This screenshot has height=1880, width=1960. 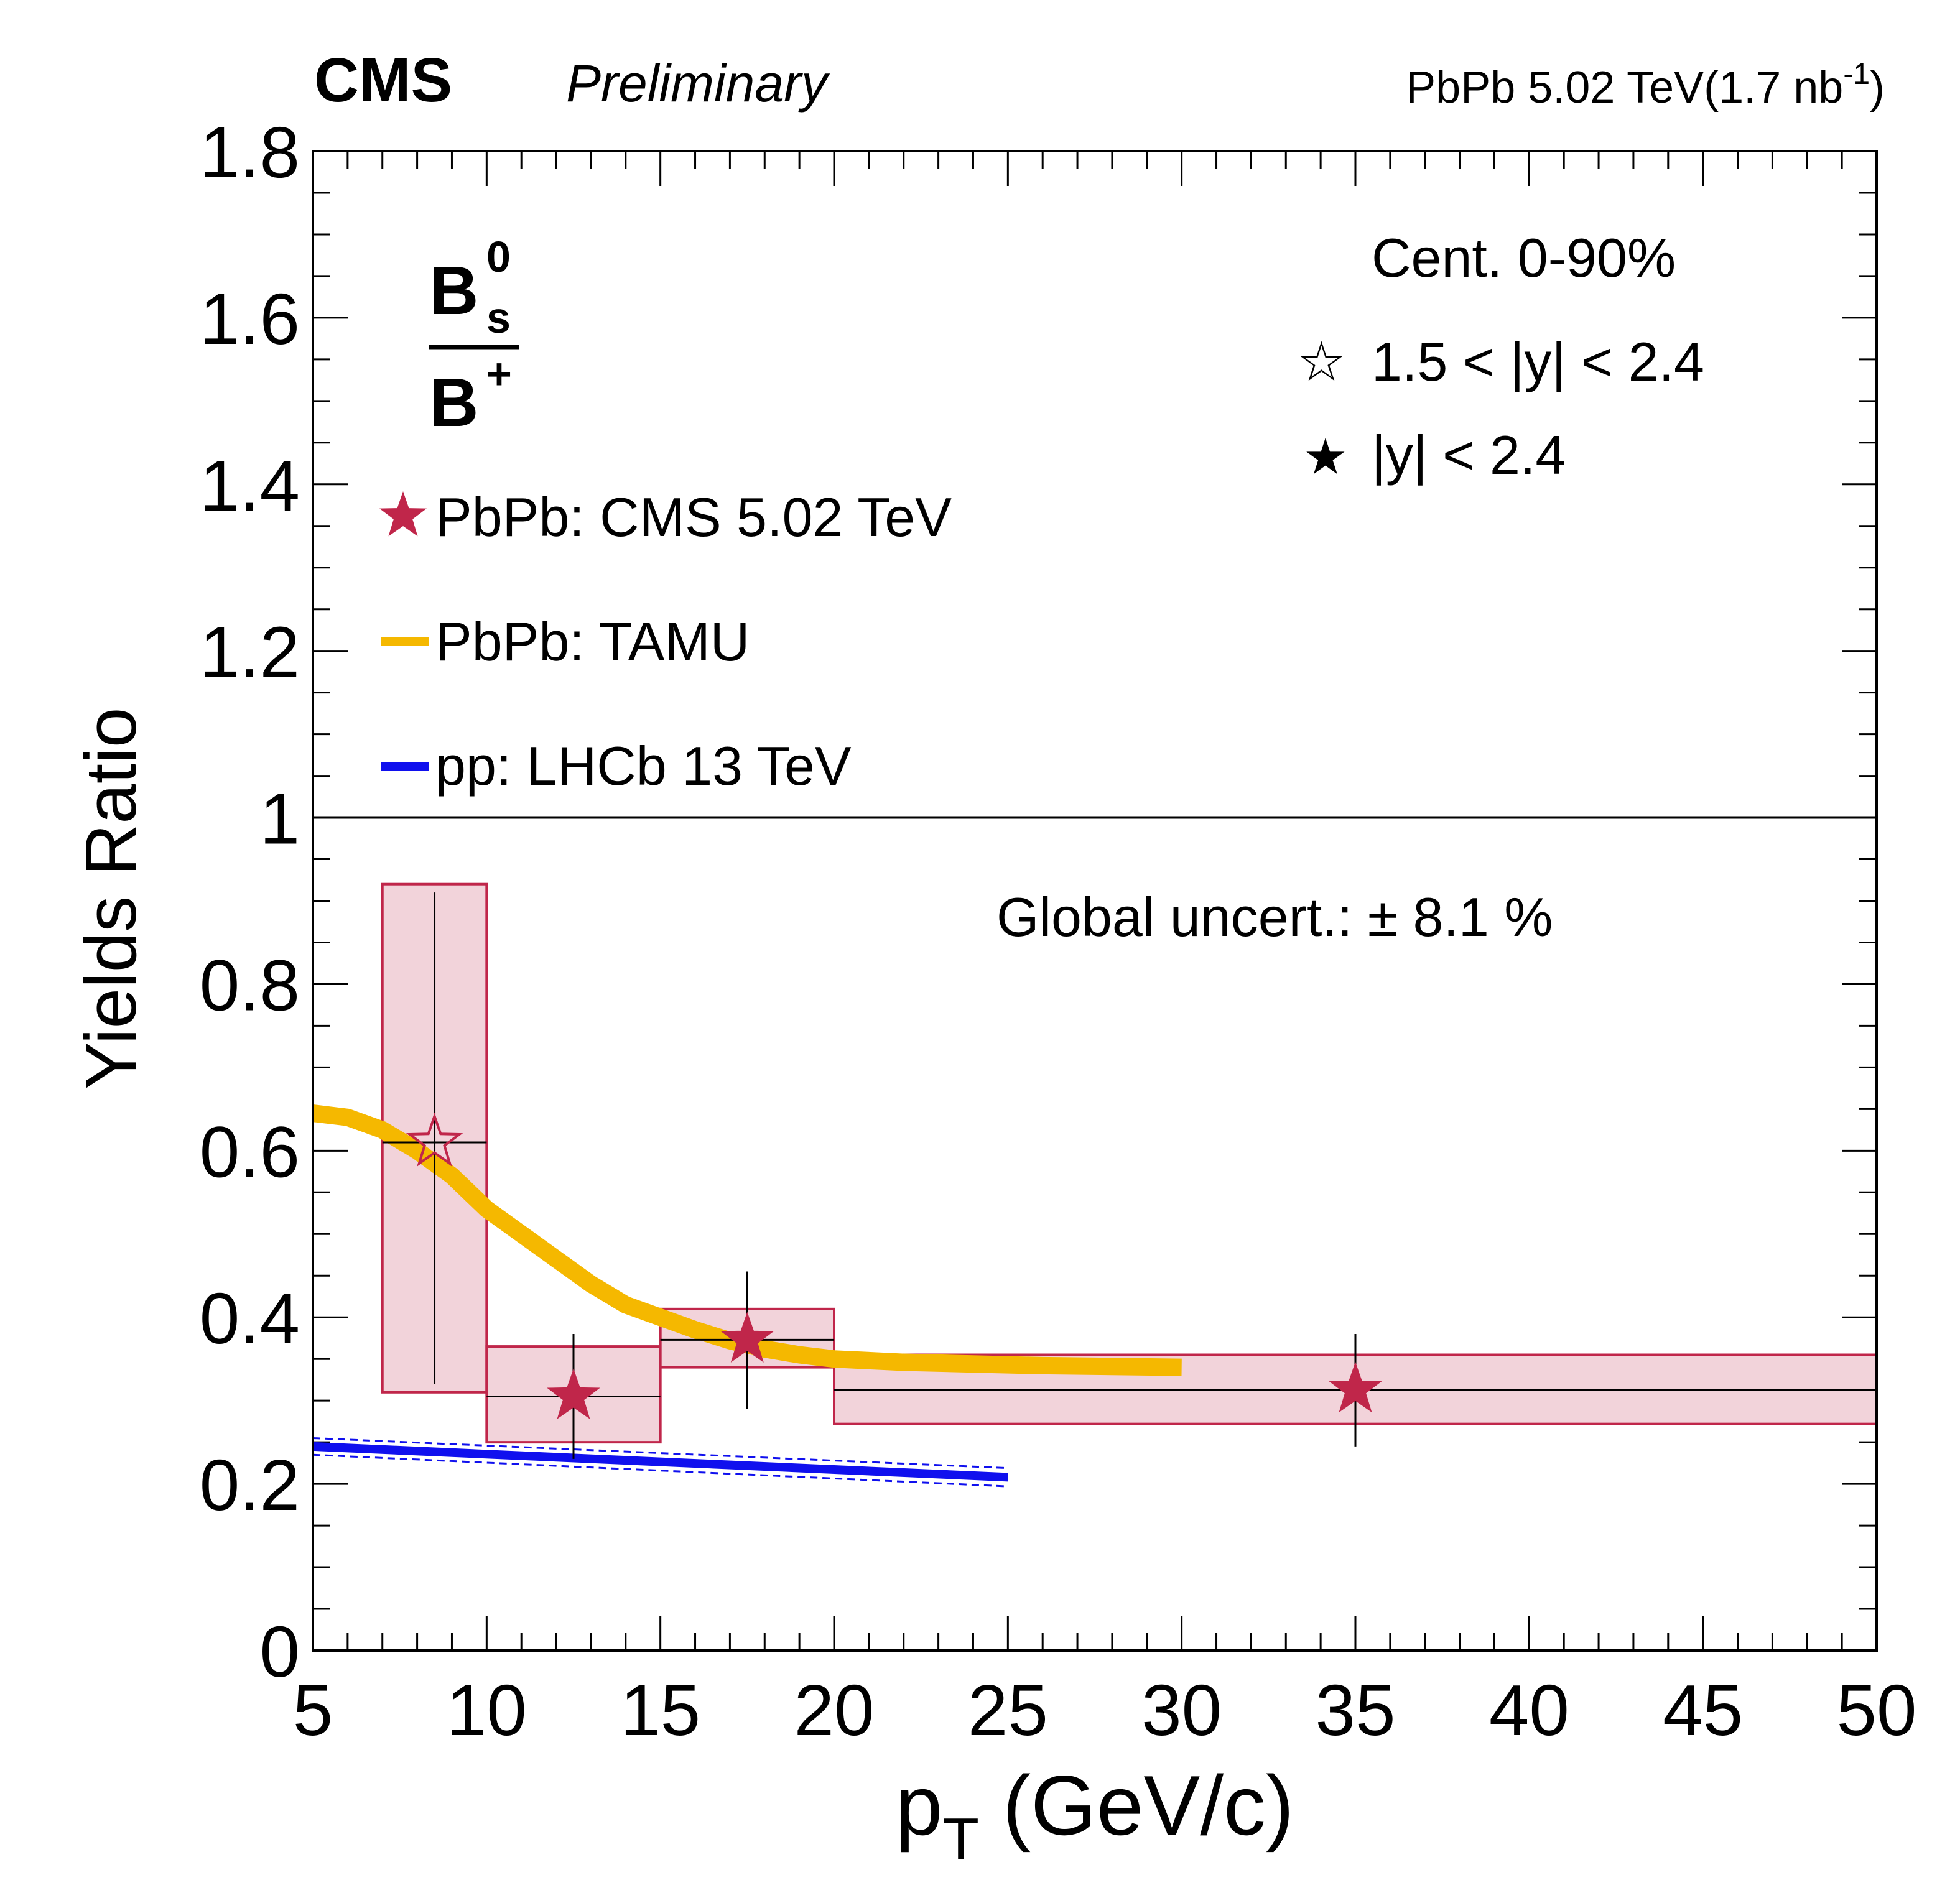 I want to click on tamu-line, so click(x=747, y=1240).